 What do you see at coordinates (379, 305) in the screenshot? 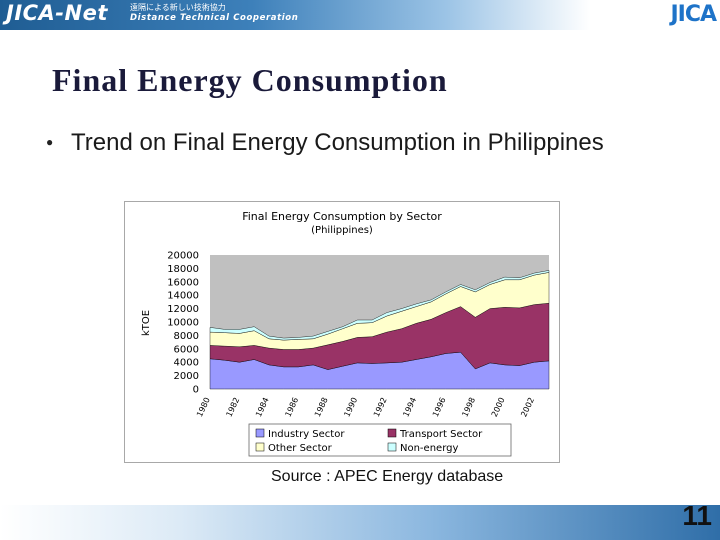
I see `area-non-energy` at bounding box center [379, 305].